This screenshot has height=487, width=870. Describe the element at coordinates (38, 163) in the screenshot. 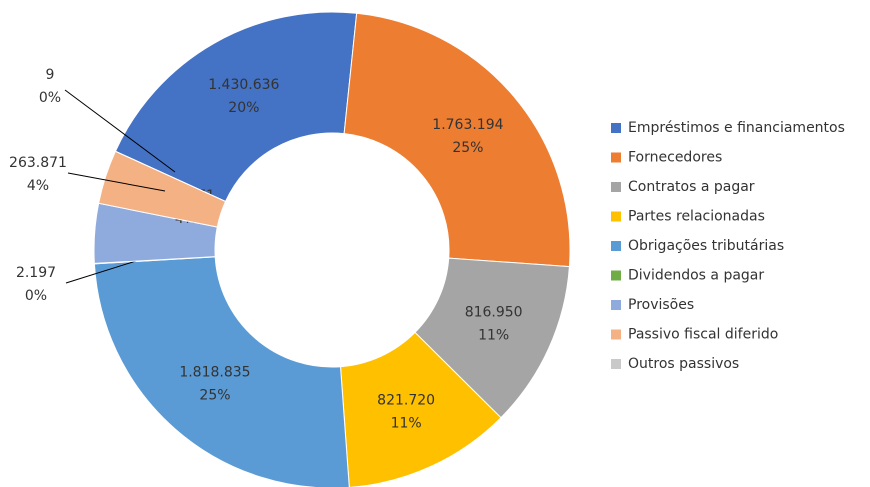

I see `value-label: 263.871` at that location.